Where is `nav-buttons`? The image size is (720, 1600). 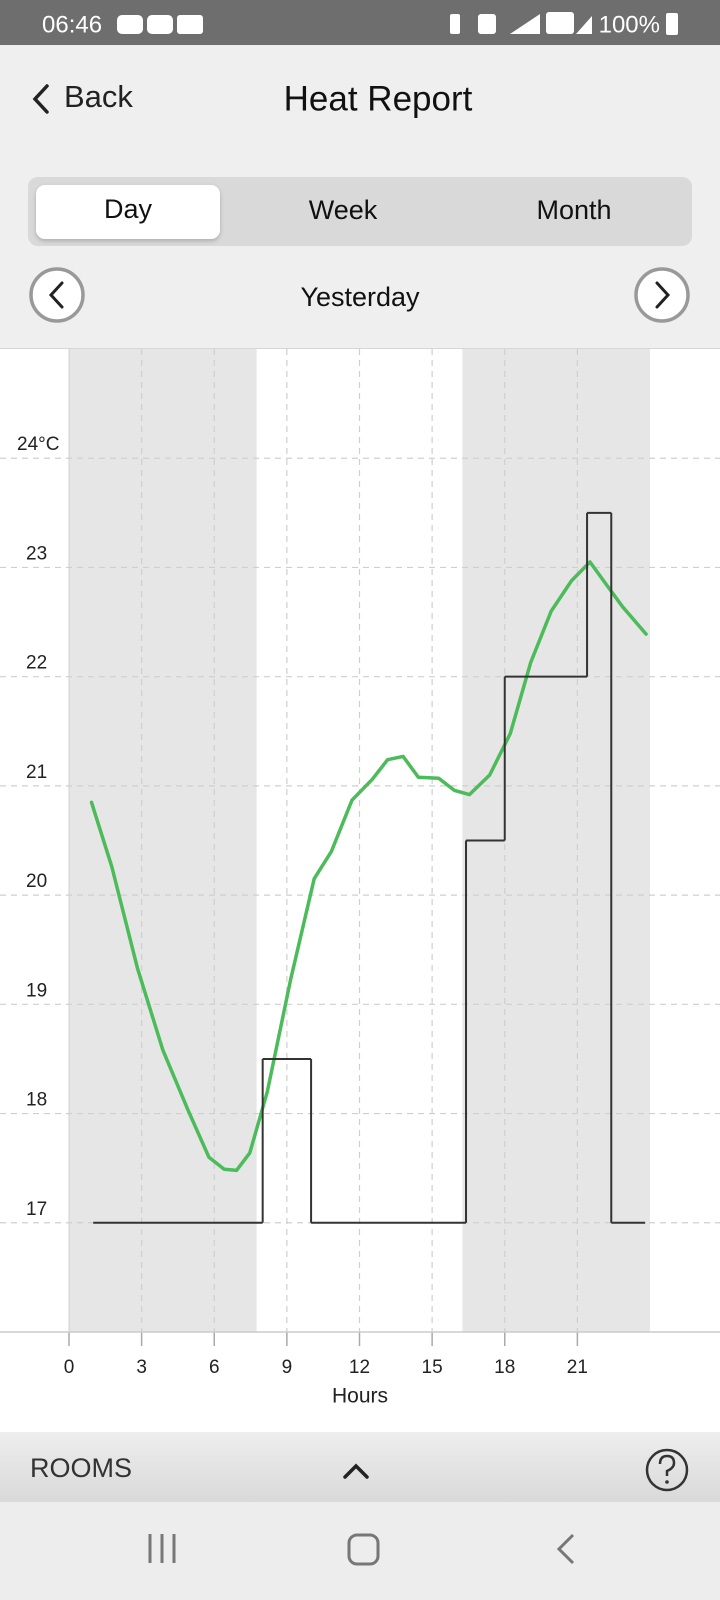 nav-buttons is located at coordinates (361, 1549).